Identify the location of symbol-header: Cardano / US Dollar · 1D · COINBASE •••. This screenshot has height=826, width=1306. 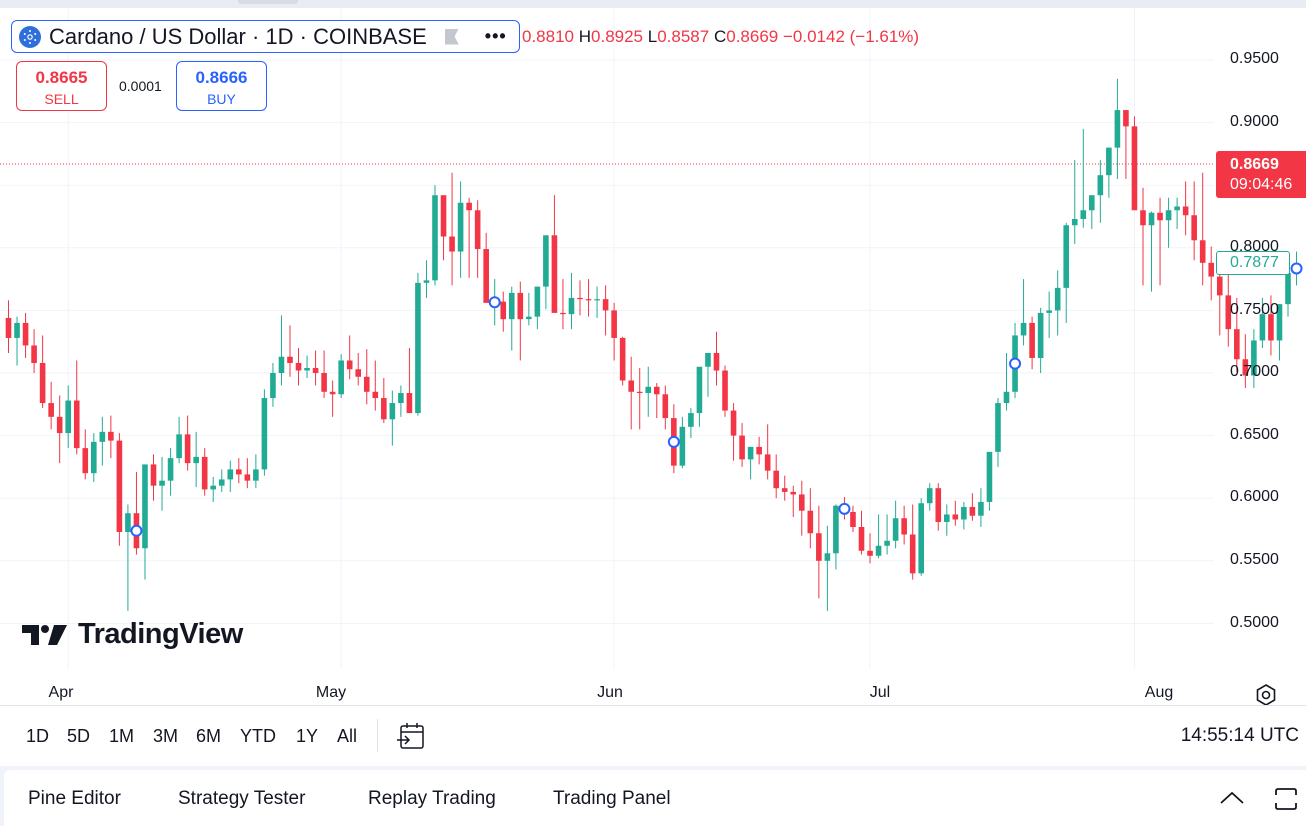
(265, 36).